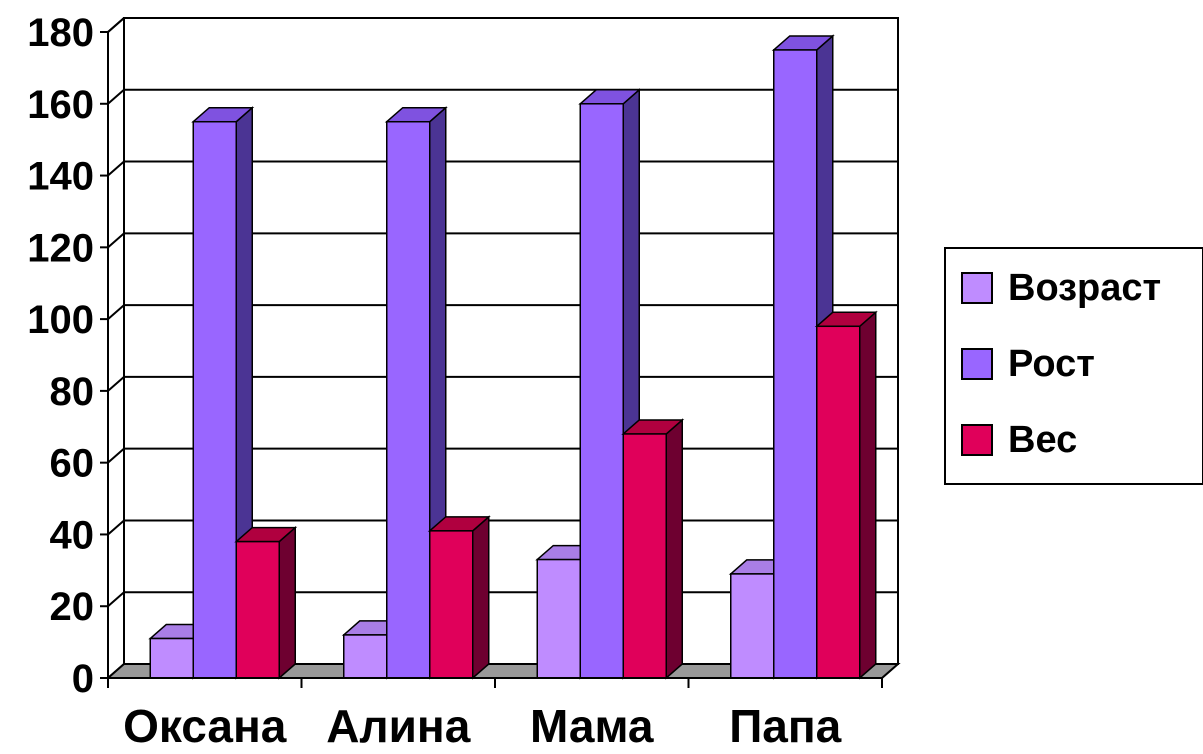 This screenshot has height=754, width=1203. What do you see at coordinates (785, 726) in the screenshot?
I see `x-category-label: Папа` at bounding box center [785, 726].